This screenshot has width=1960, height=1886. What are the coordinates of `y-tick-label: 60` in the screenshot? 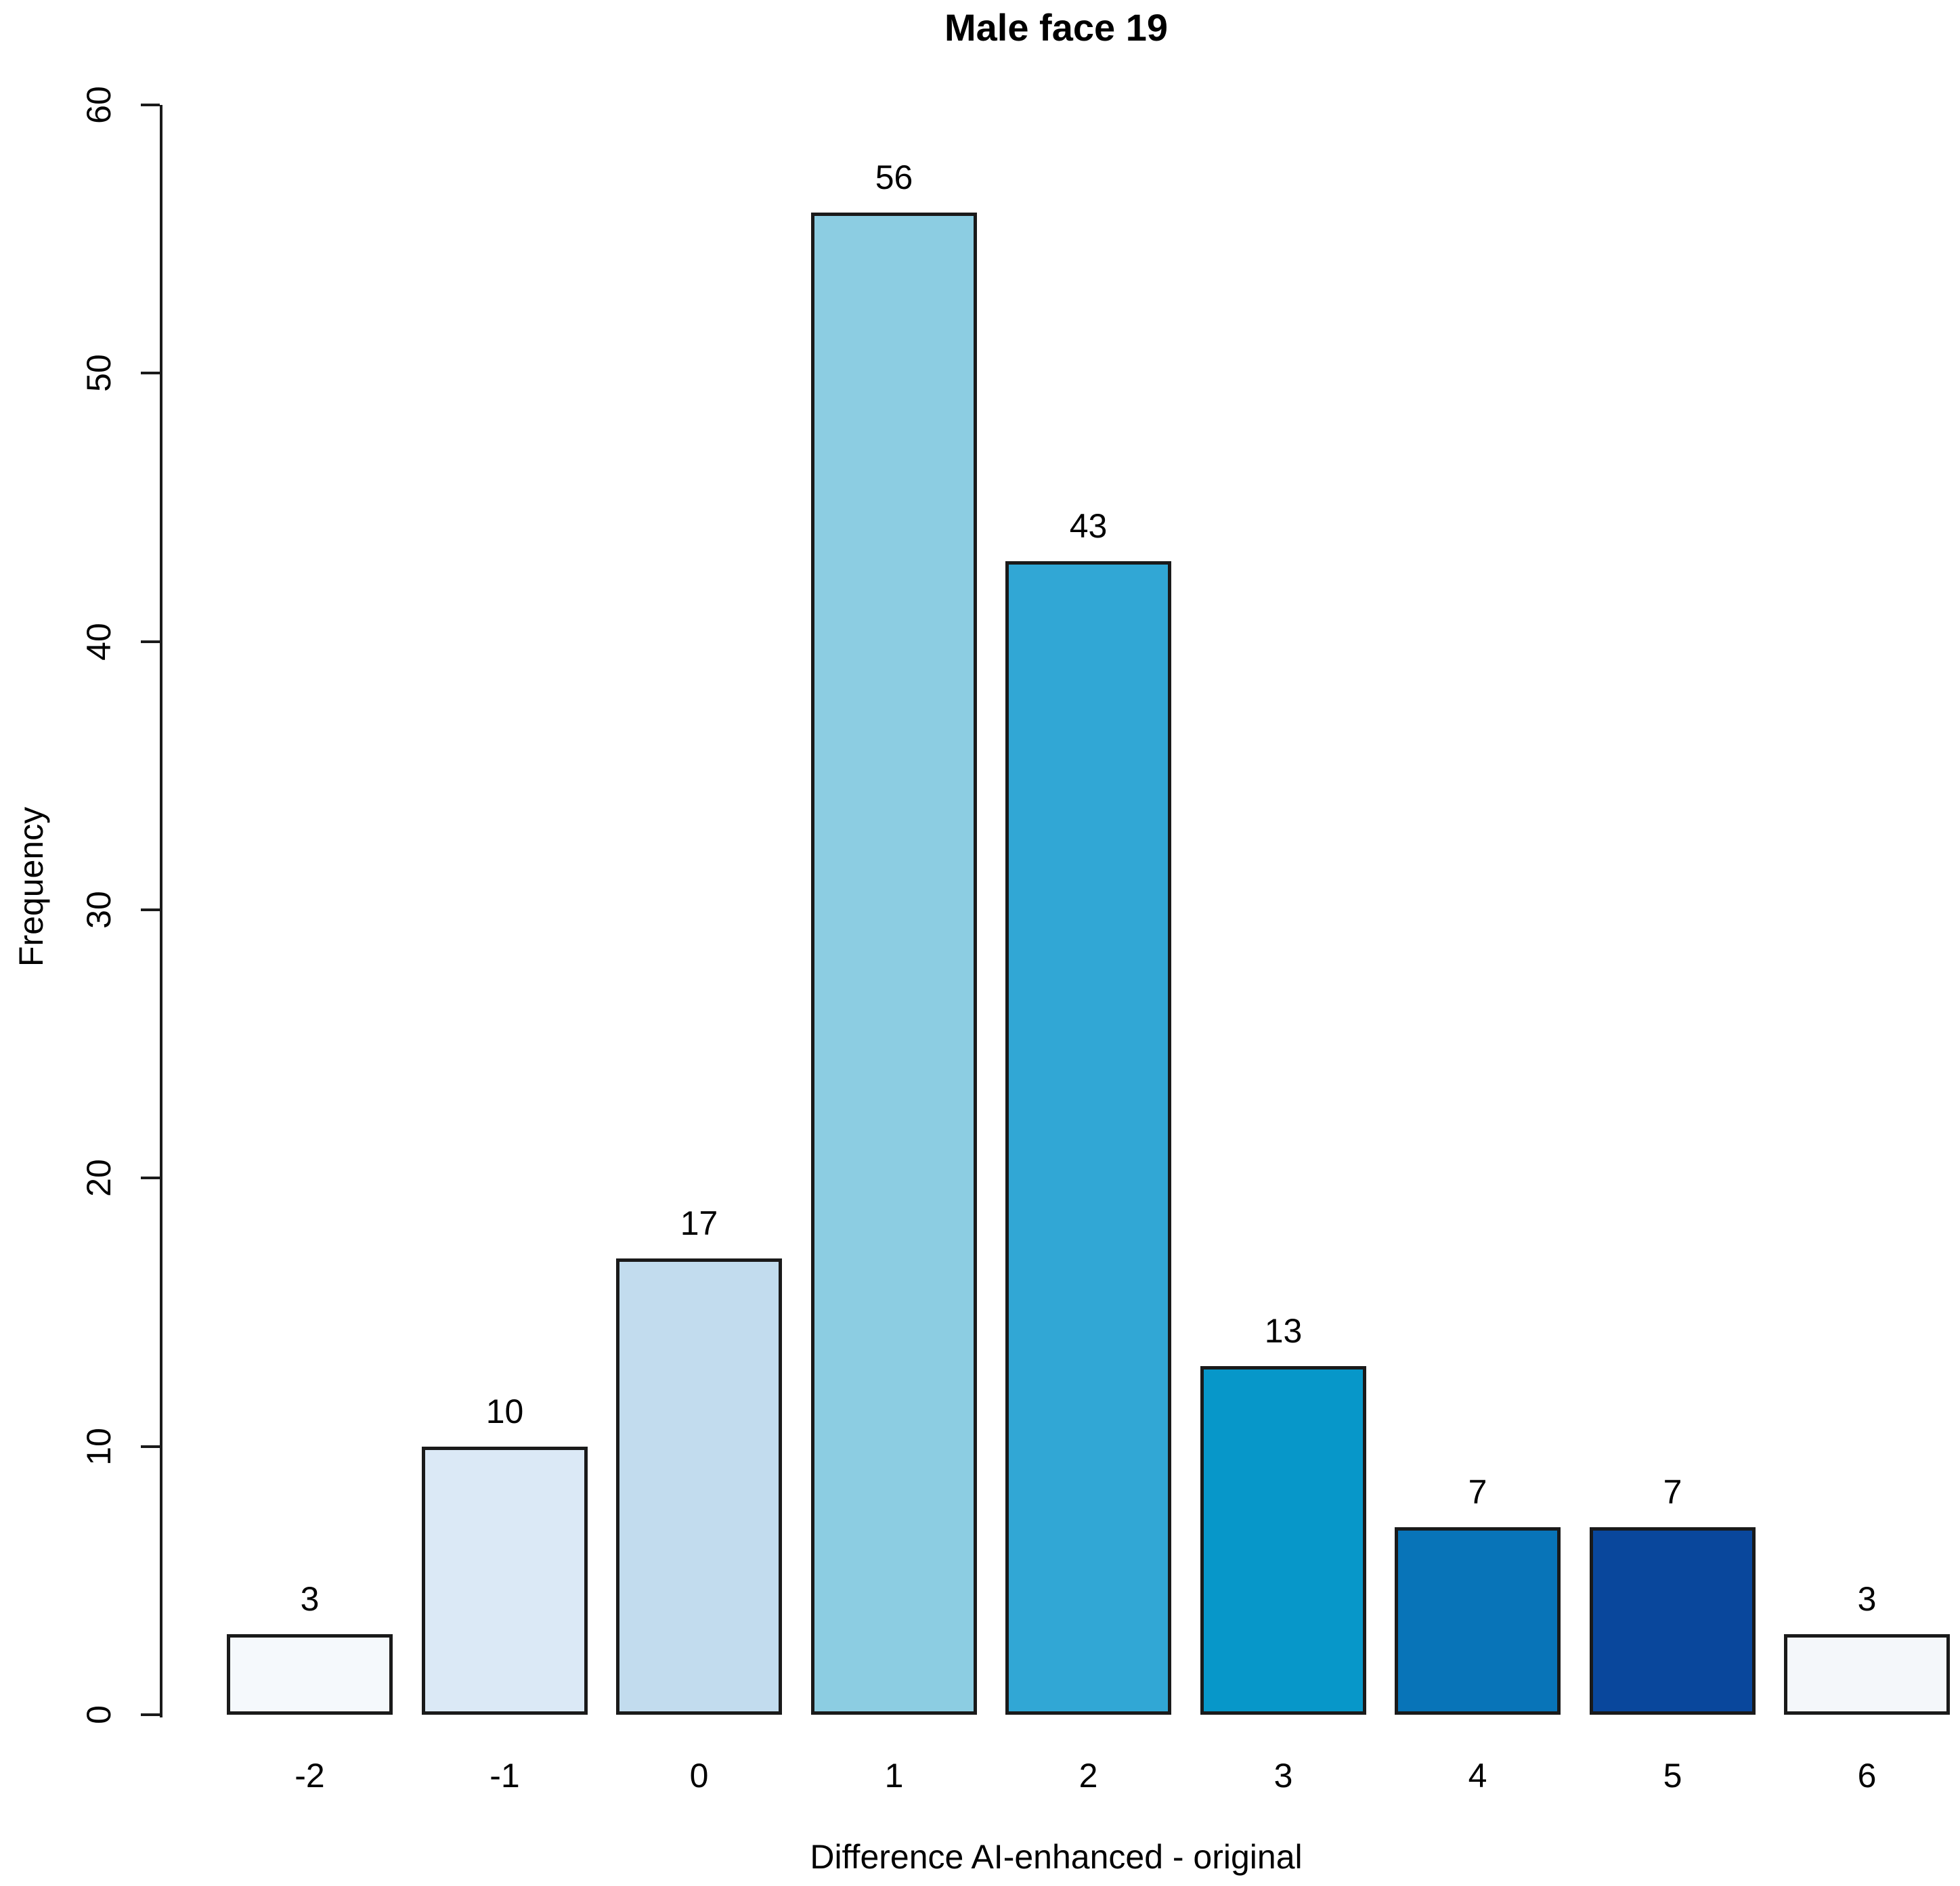 It's located at (99, 105).